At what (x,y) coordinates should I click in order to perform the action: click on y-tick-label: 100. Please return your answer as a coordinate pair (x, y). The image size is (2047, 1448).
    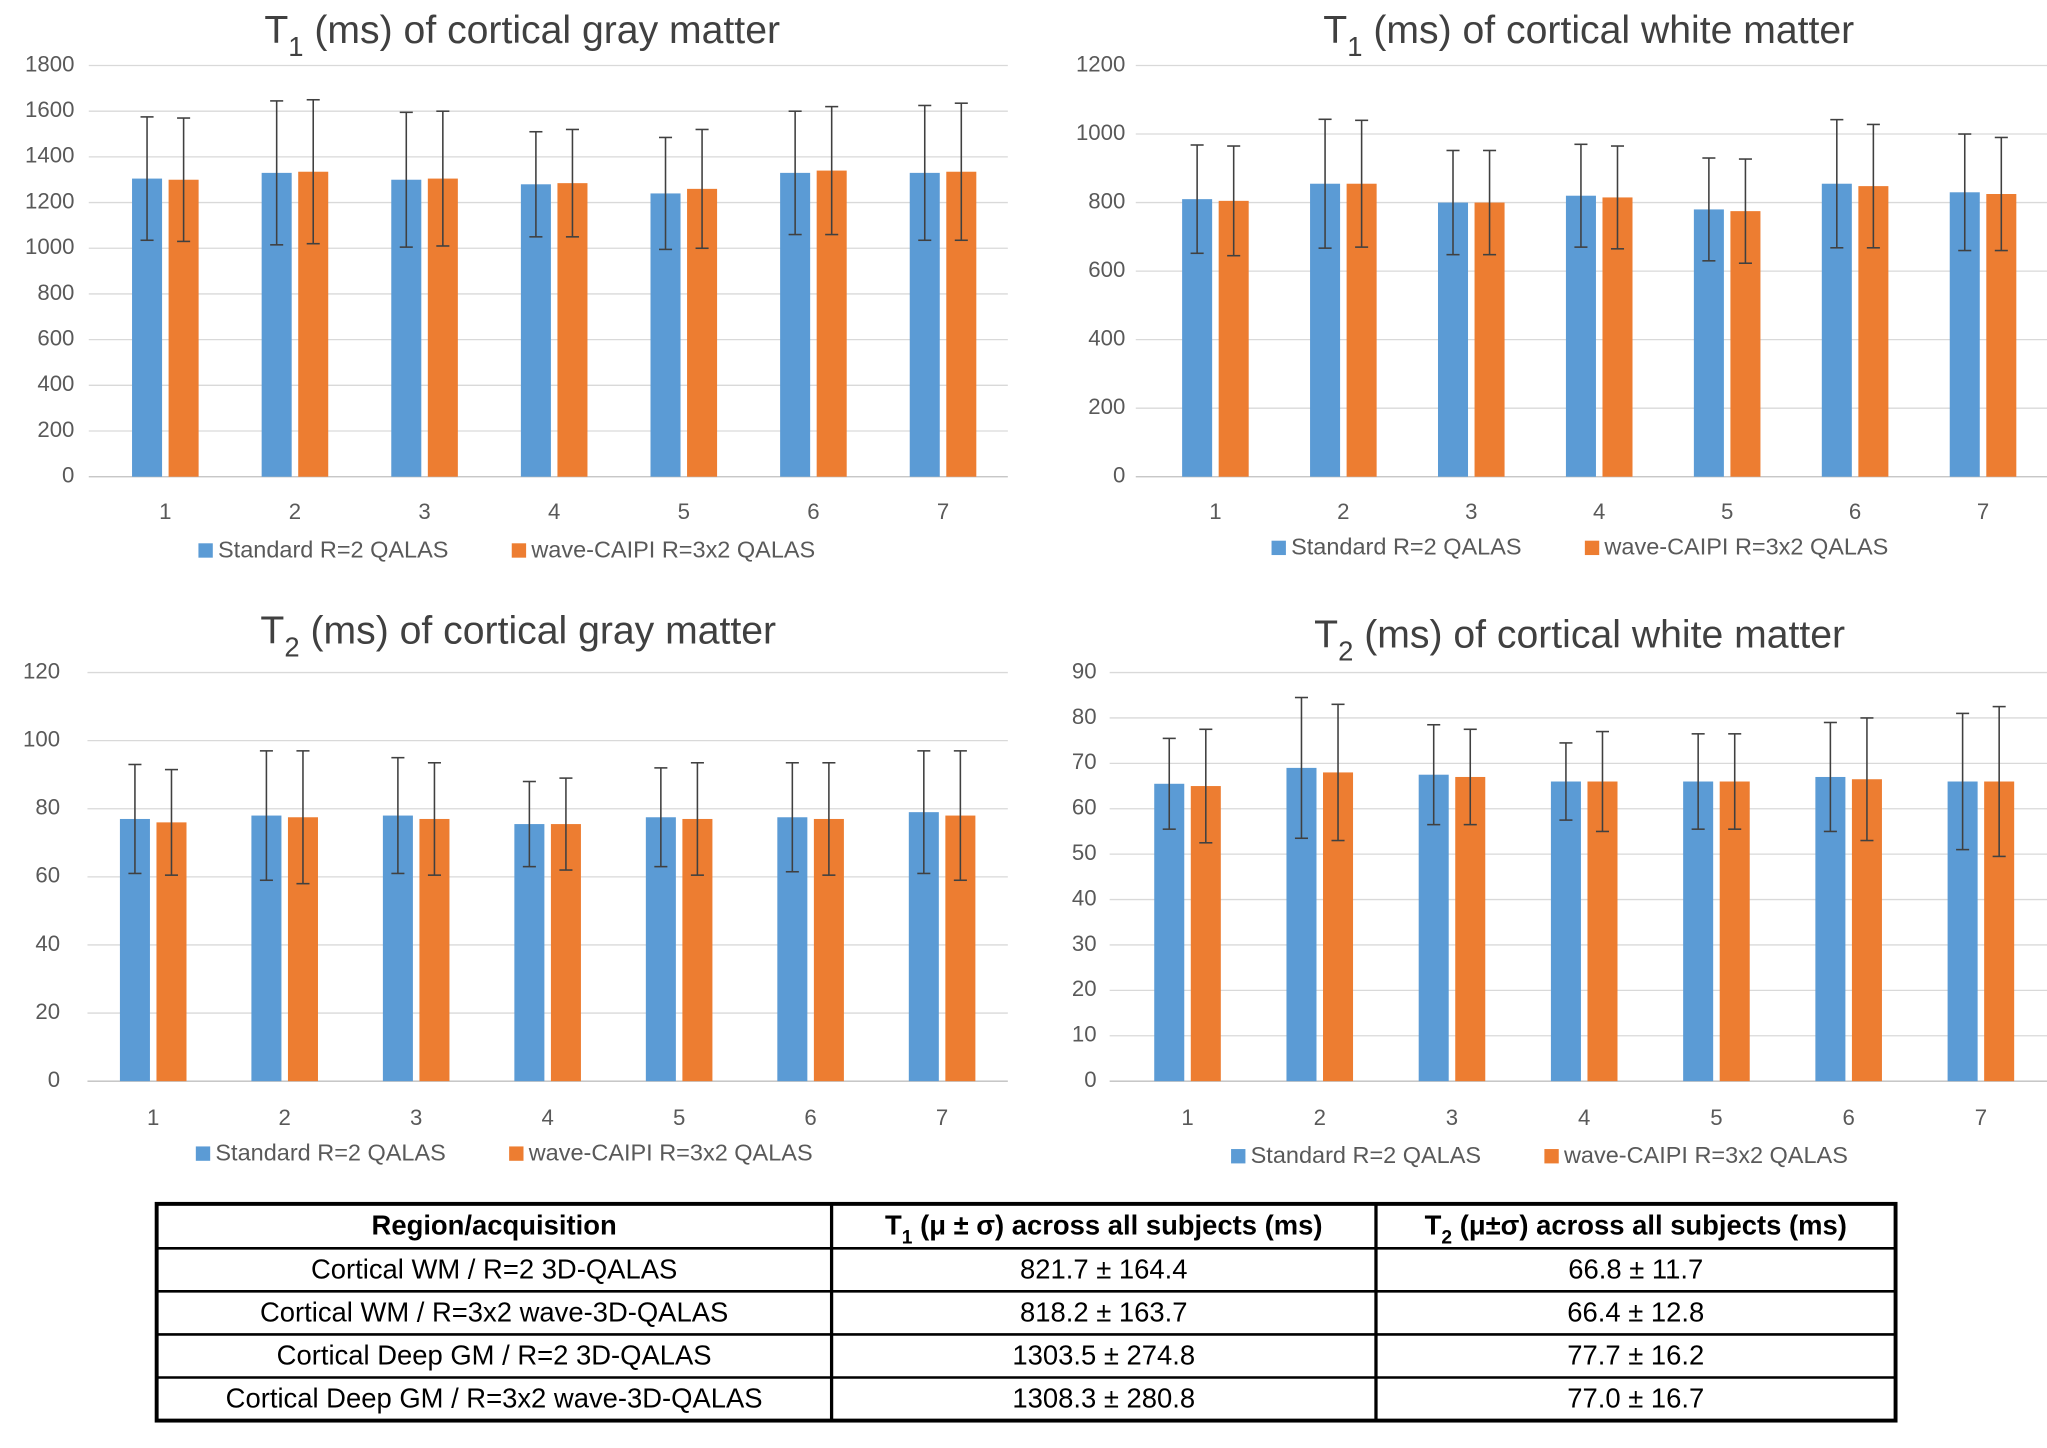
    Looking at the image, I should click on (41, 739).